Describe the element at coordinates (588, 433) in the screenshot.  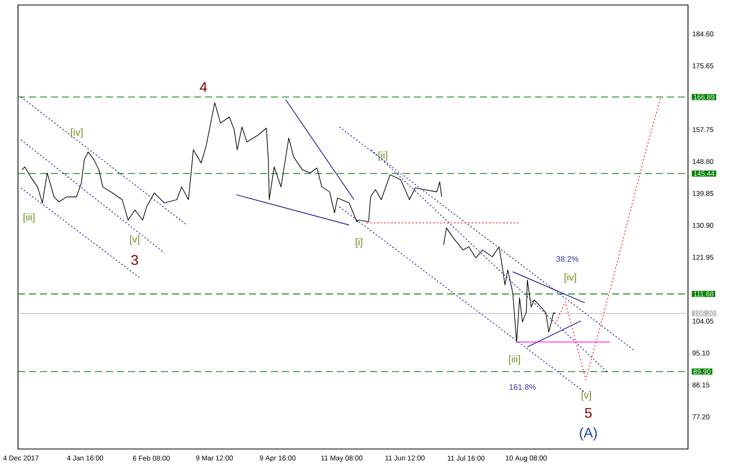
I see `annotation: (A)` at that location.